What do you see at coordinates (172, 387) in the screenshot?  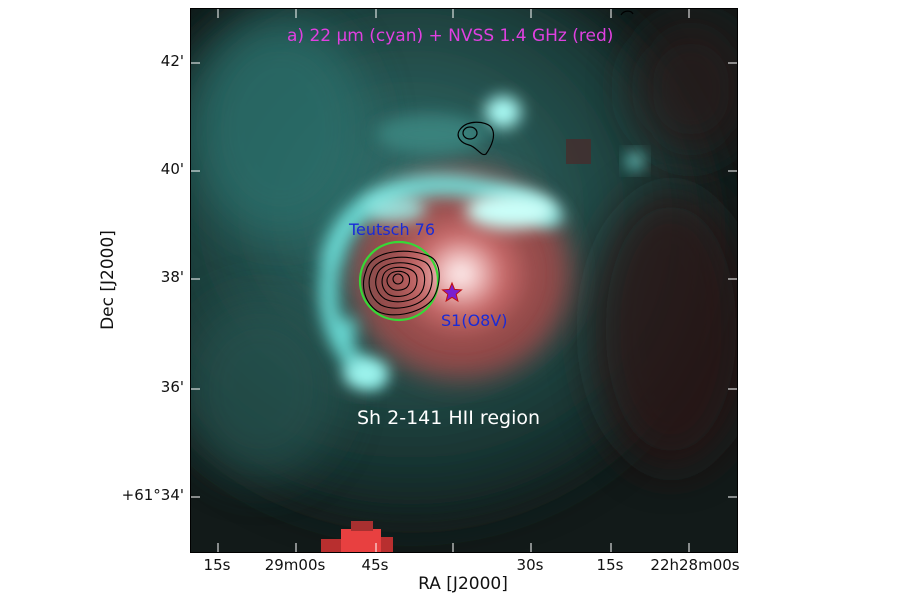 I see `y-tick-label: 36'` at bounding box center [172, 387].